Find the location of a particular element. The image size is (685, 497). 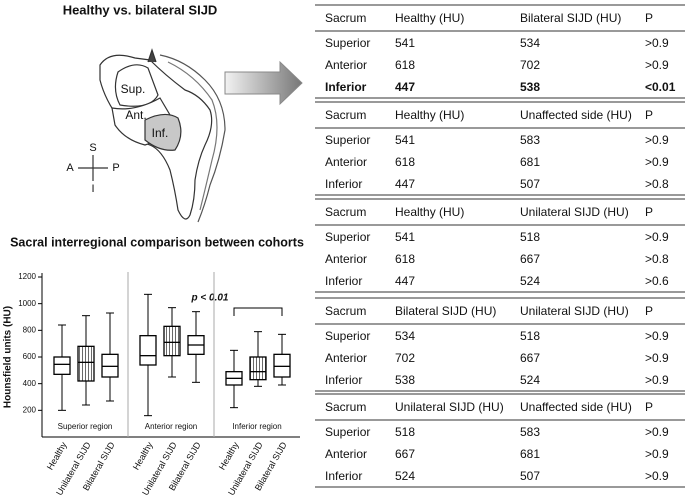

panel-label: Anterior region is located at coordinates (171, 426).